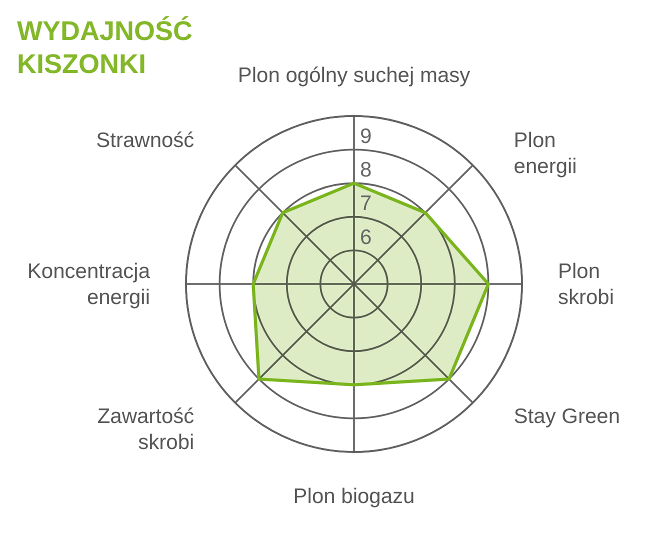  What do you see at coordinates (88, 284) in the screenshot?
I see `spoke-label: Koncentracja energii` at bounding box center [88, 284].